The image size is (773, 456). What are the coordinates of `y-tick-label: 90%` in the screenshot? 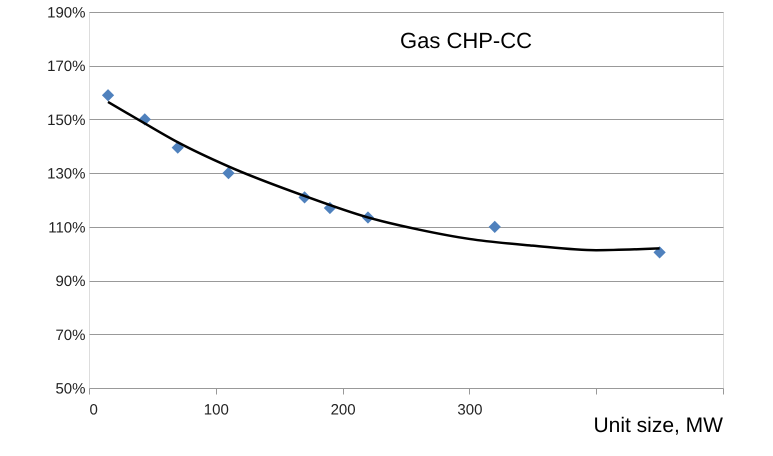 It's located at (70, 281).